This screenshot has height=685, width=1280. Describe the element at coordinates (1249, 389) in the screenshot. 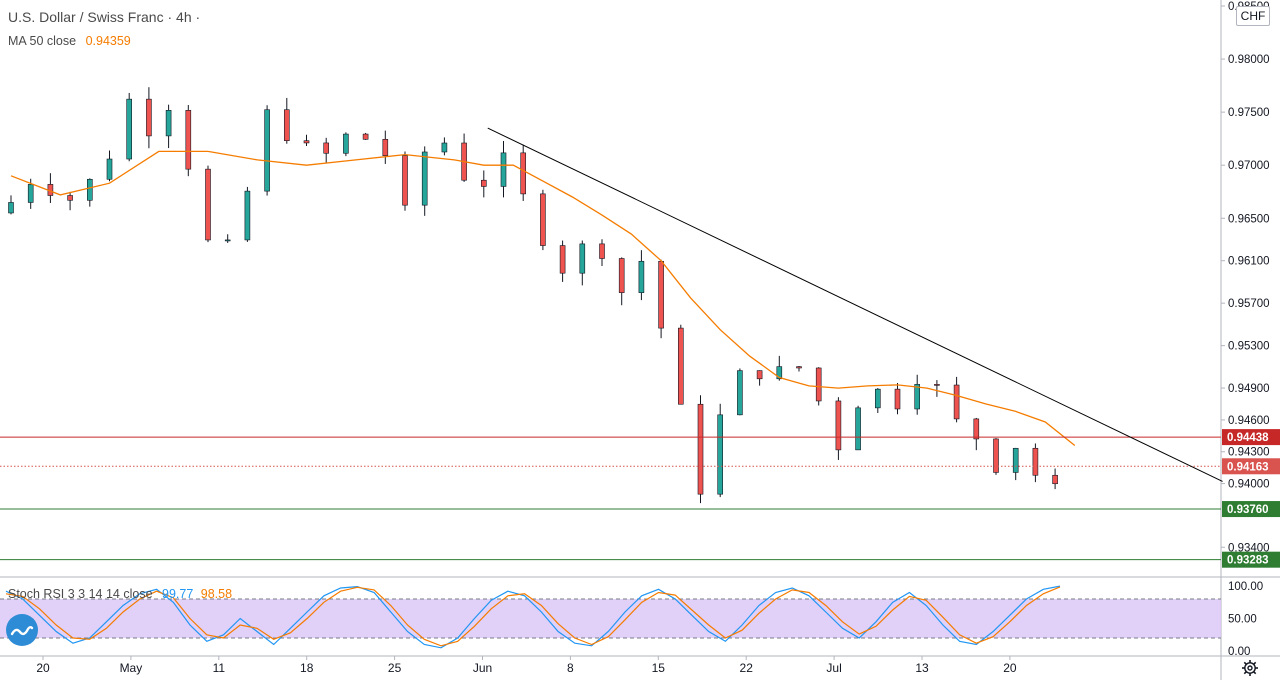

I see `price-tick-label: 0.94900` at that location.